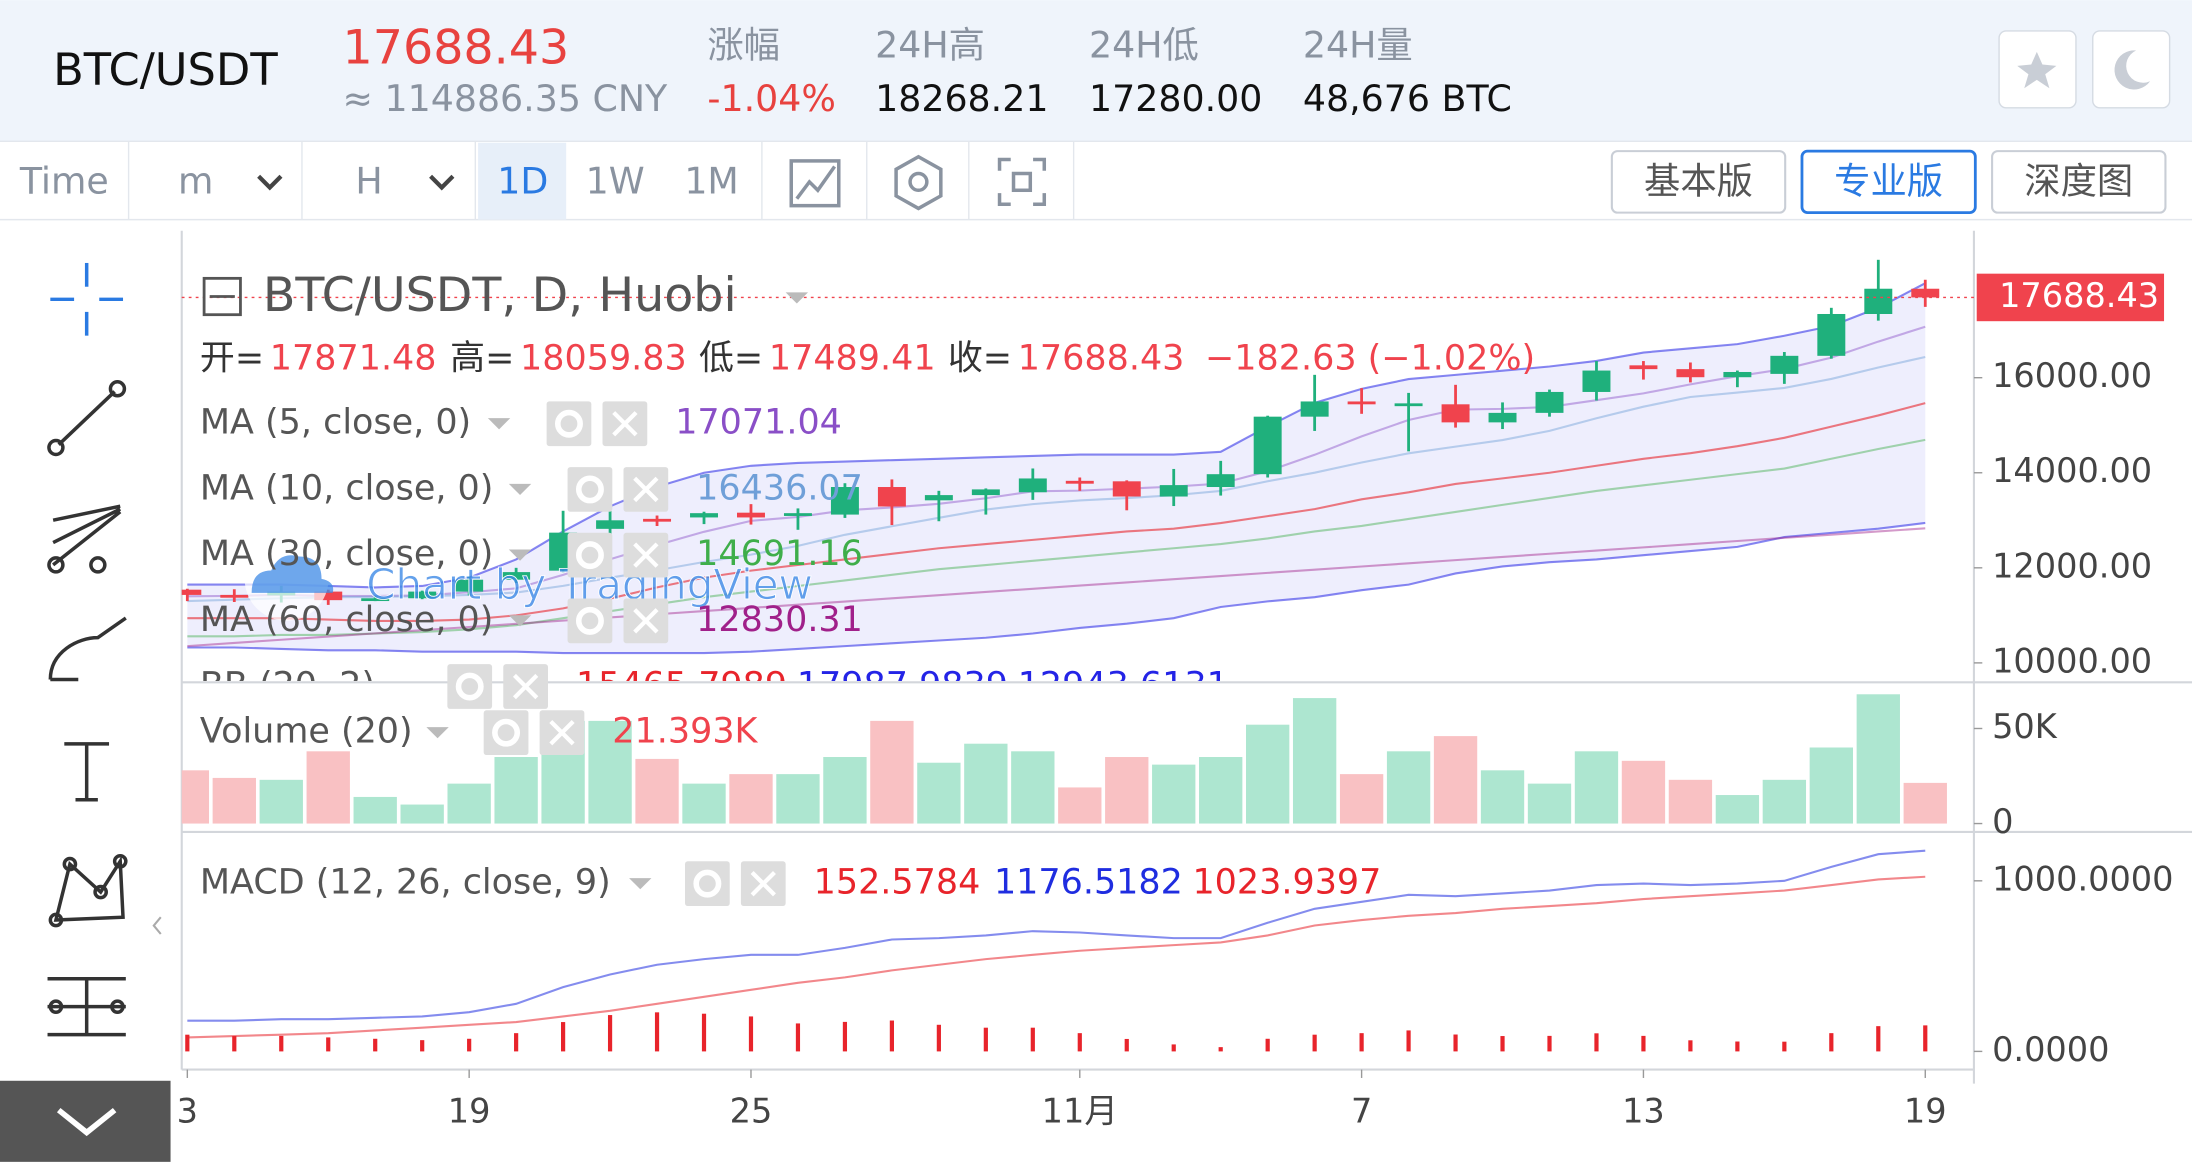  I want to click on view-button: 深度图, so click(2079, 182).